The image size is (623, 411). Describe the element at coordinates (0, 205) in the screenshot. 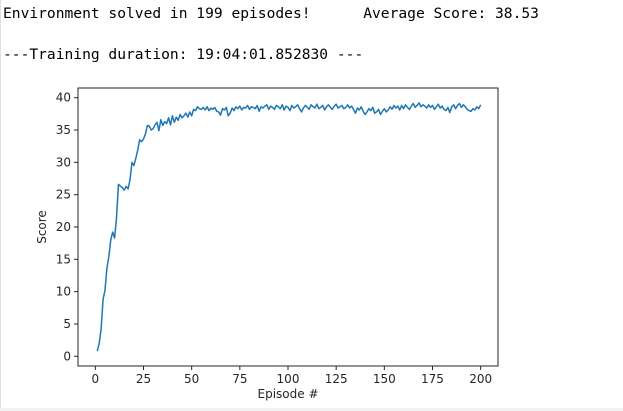

I see `output-left-border` at that location.